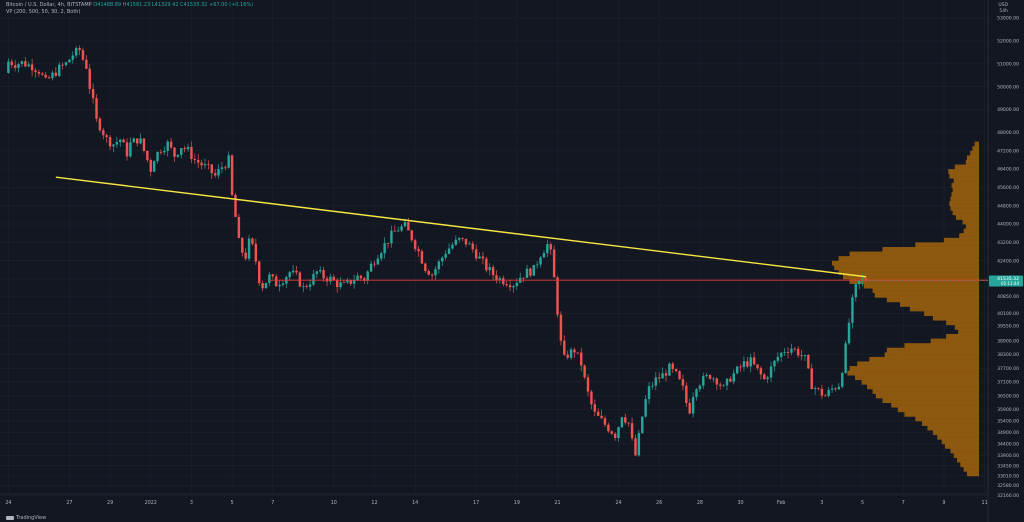 The height and width of the screenshot is (522, 1024). Describe the element at coordinates (1008, 383) in the screenshot. I see `price-tick-label: 37100.00` at that location.